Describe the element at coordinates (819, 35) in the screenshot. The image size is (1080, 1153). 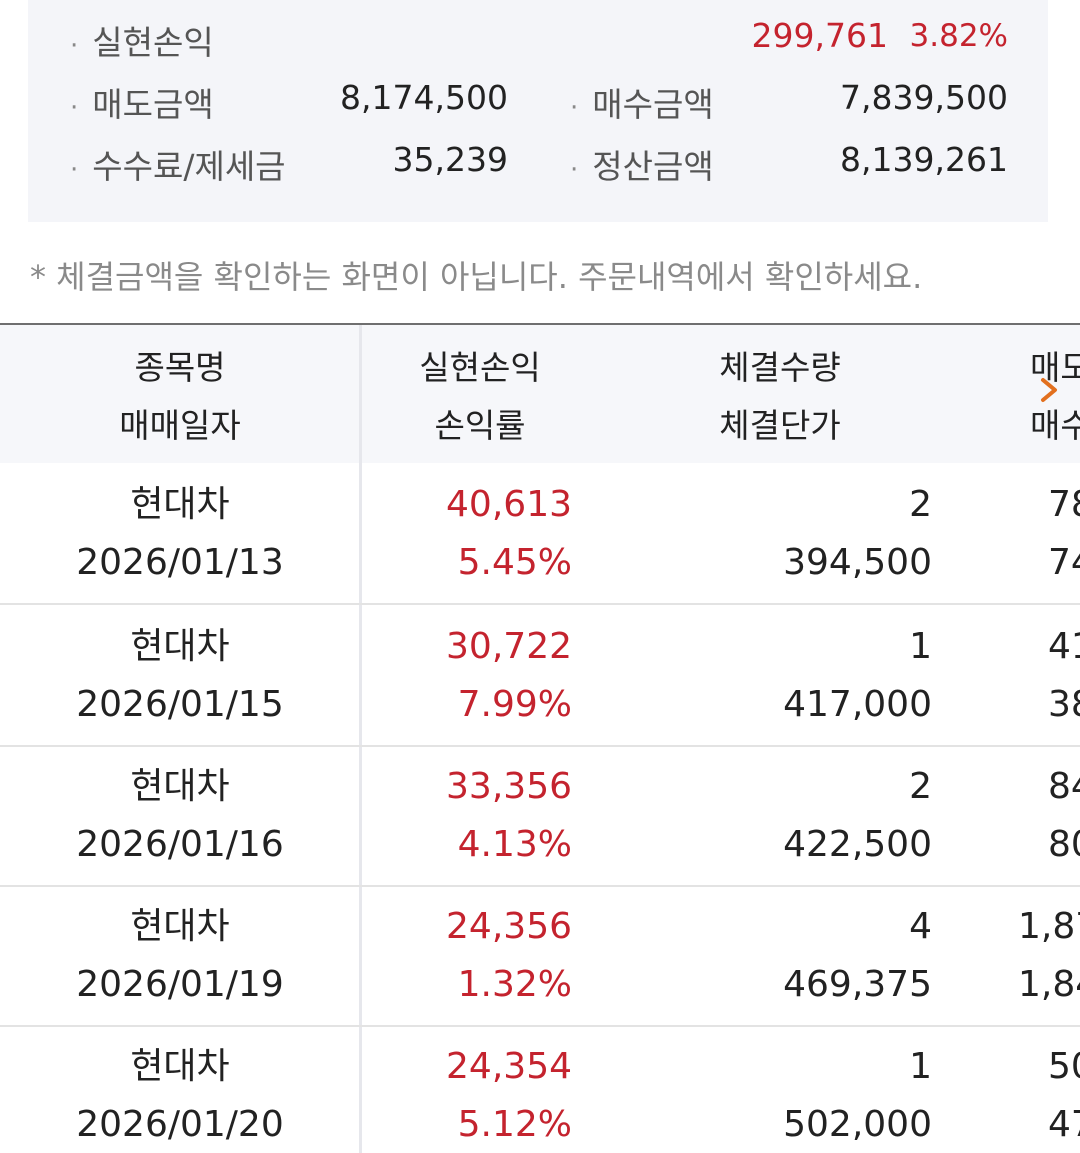
I see `realized-value: 299,761` at that location.